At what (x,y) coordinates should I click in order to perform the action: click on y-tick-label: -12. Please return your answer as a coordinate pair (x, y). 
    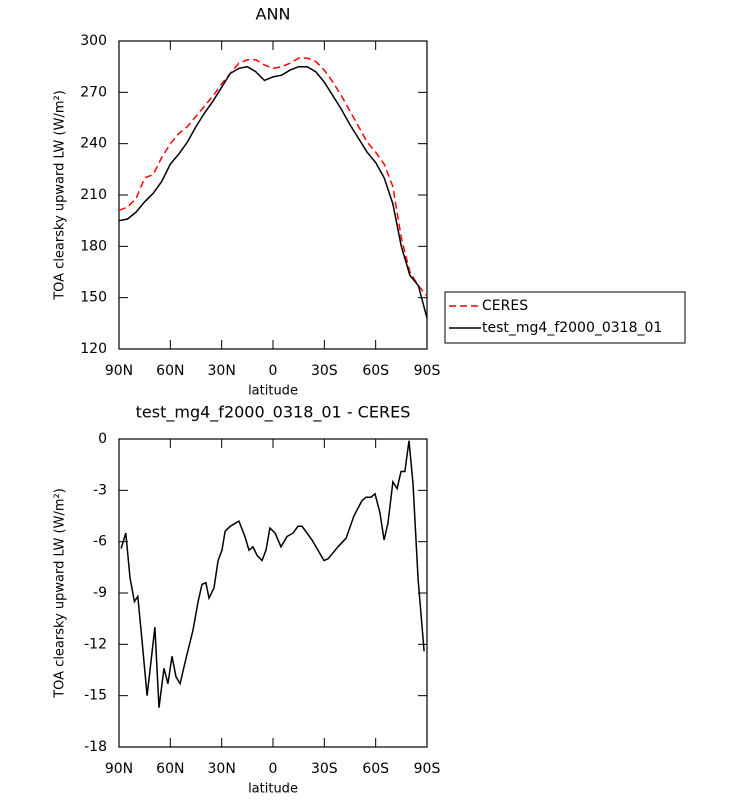
    Looking at the image, I should click on (95, 644).